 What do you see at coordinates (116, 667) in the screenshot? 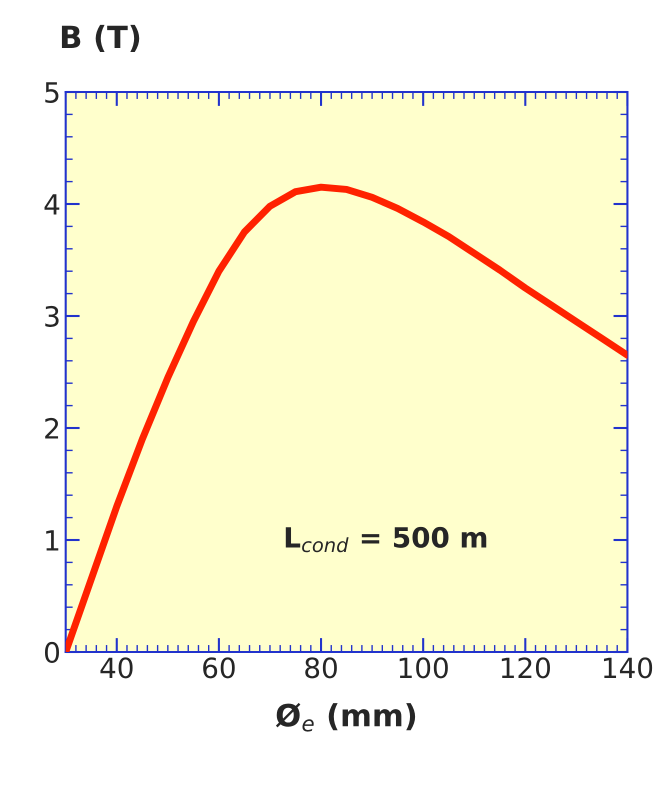
I see `x-tick-label: 40` at bounding box center [116, 667].